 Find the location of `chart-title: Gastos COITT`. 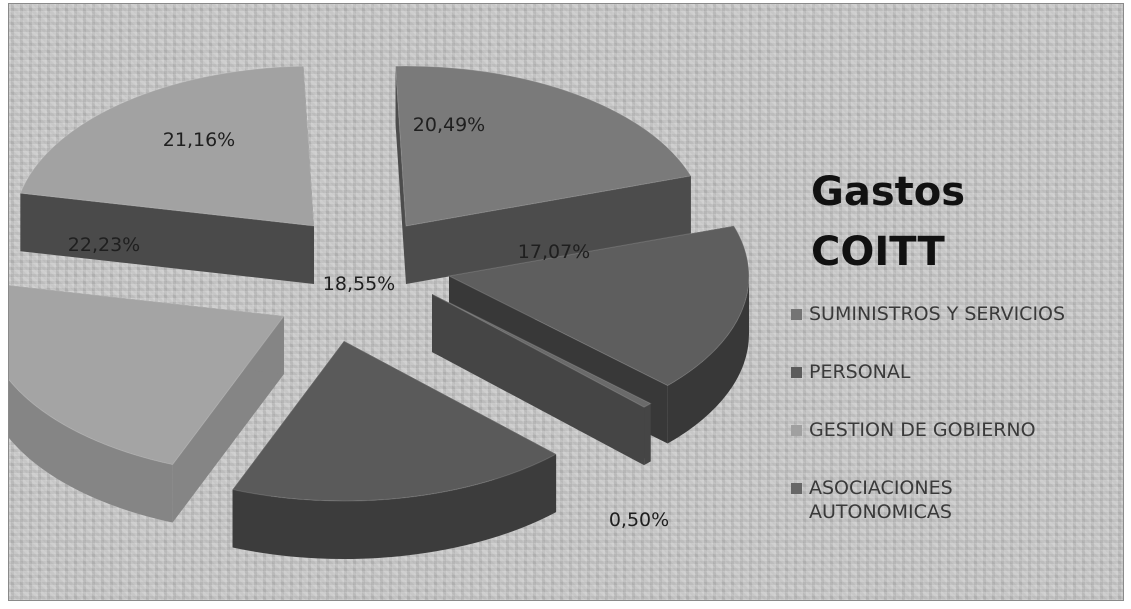

chart-title: Gastos COITT is located at coordinates (888, 222).